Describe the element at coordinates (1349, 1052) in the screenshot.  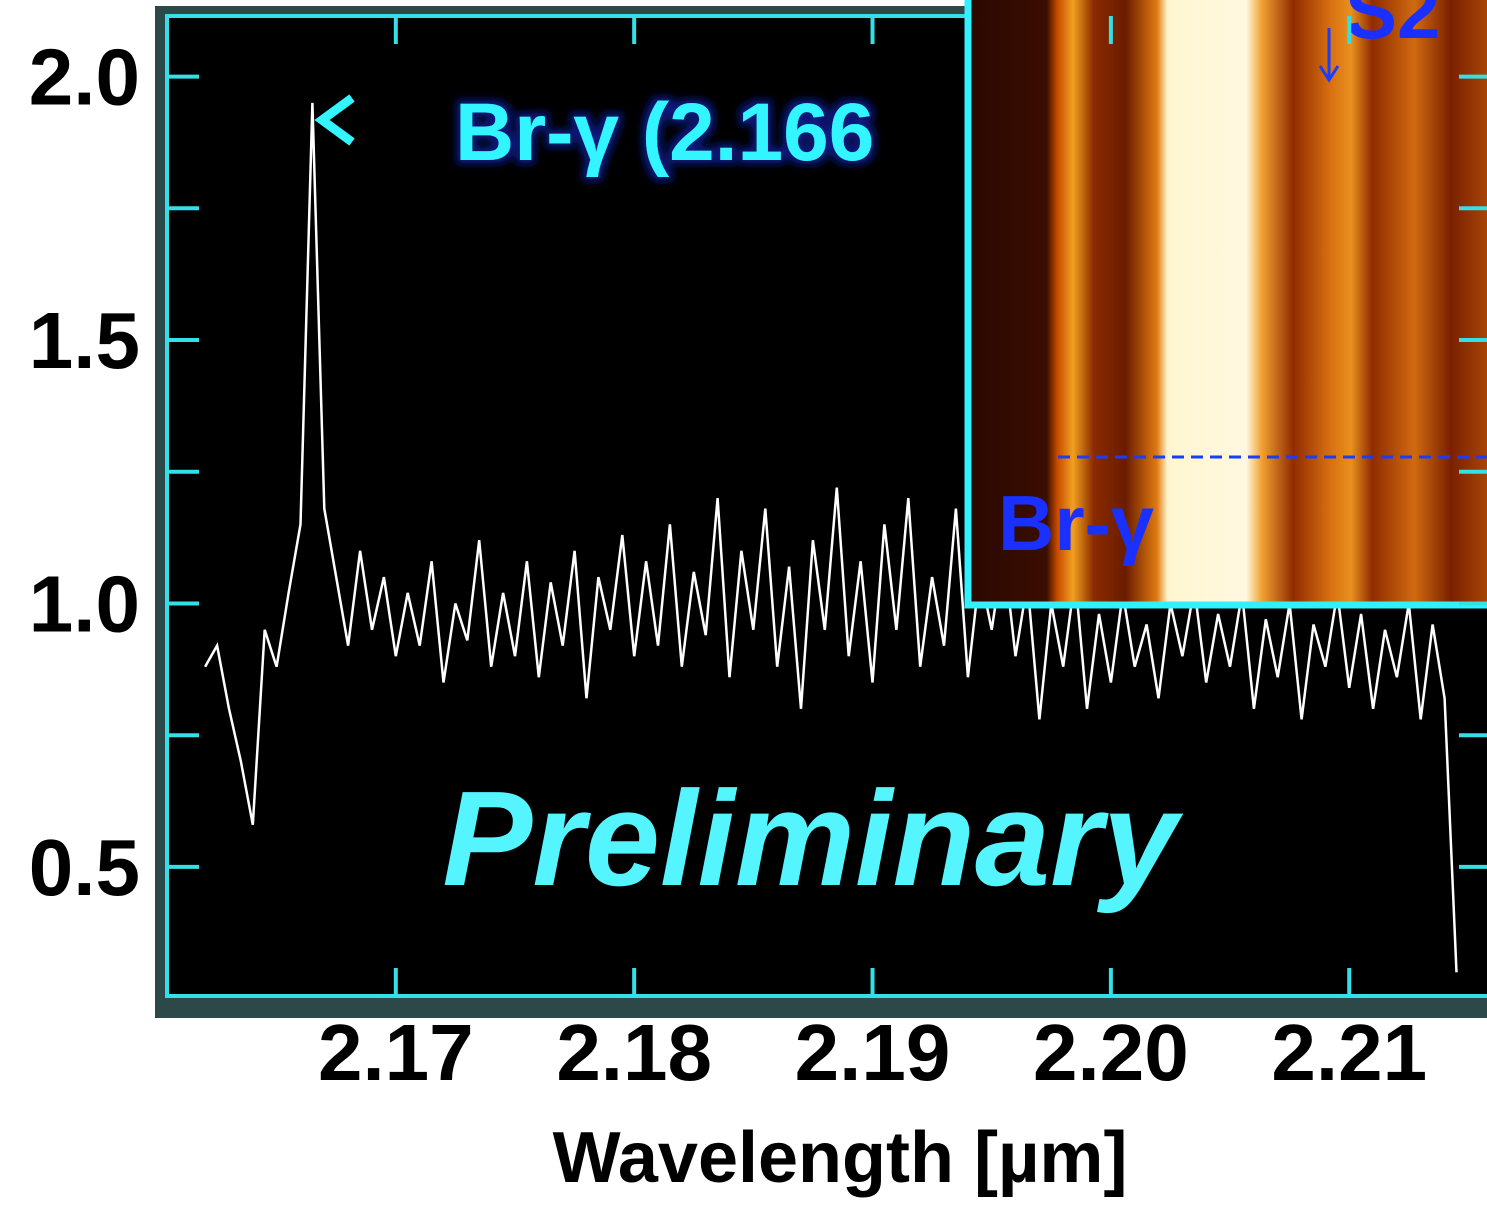
I see `x-tick-label: 2.21` at that location.